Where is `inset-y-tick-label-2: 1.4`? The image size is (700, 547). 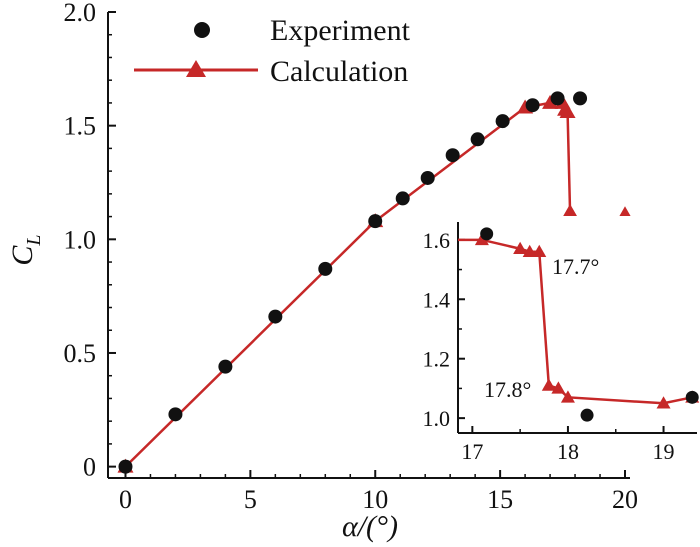
inset-y-tick-label-2: 1.4 is located at coordinates (437, 299).